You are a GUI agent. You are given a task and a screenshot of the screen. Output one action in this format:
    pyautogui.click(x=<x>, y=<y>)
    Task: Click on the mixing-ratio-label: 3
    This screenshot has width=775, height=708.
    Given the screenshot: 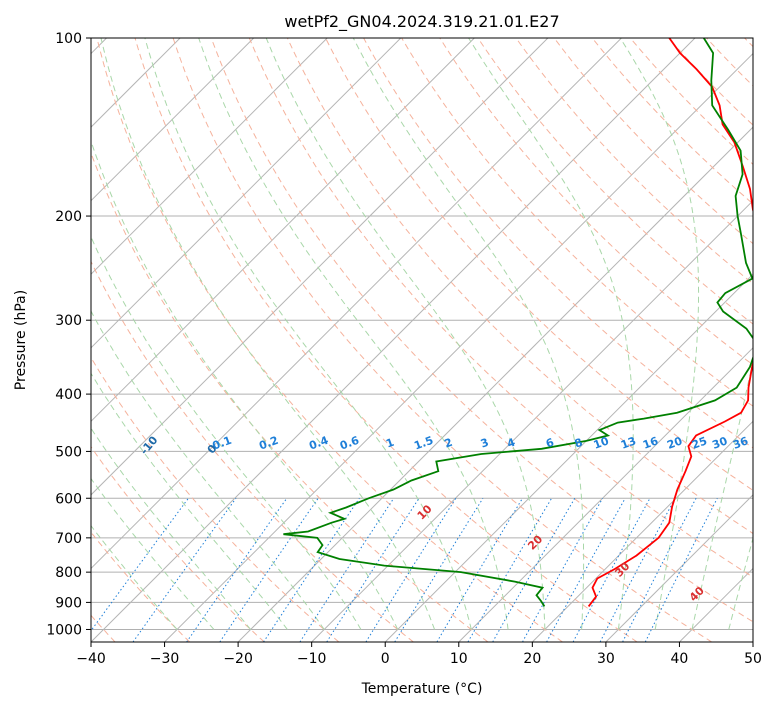 What is the action you would take?
    pyautogui.click(x=485, y=443)
    